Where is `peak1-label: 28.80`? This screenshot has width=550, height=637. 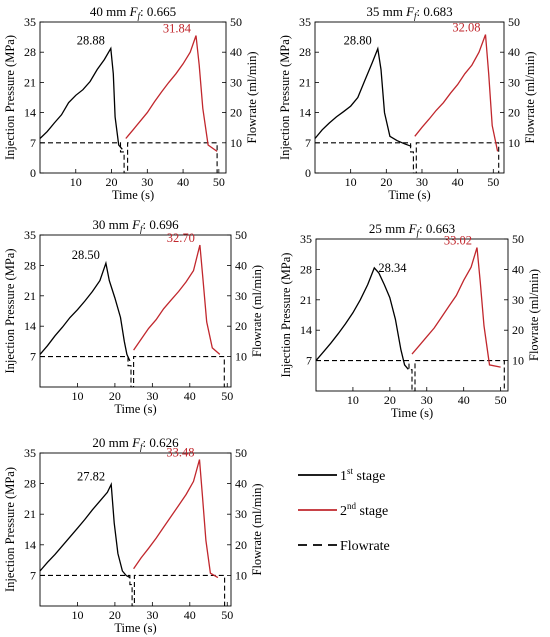
peak1-label: 28.80 is located at coordinates (358, 41).